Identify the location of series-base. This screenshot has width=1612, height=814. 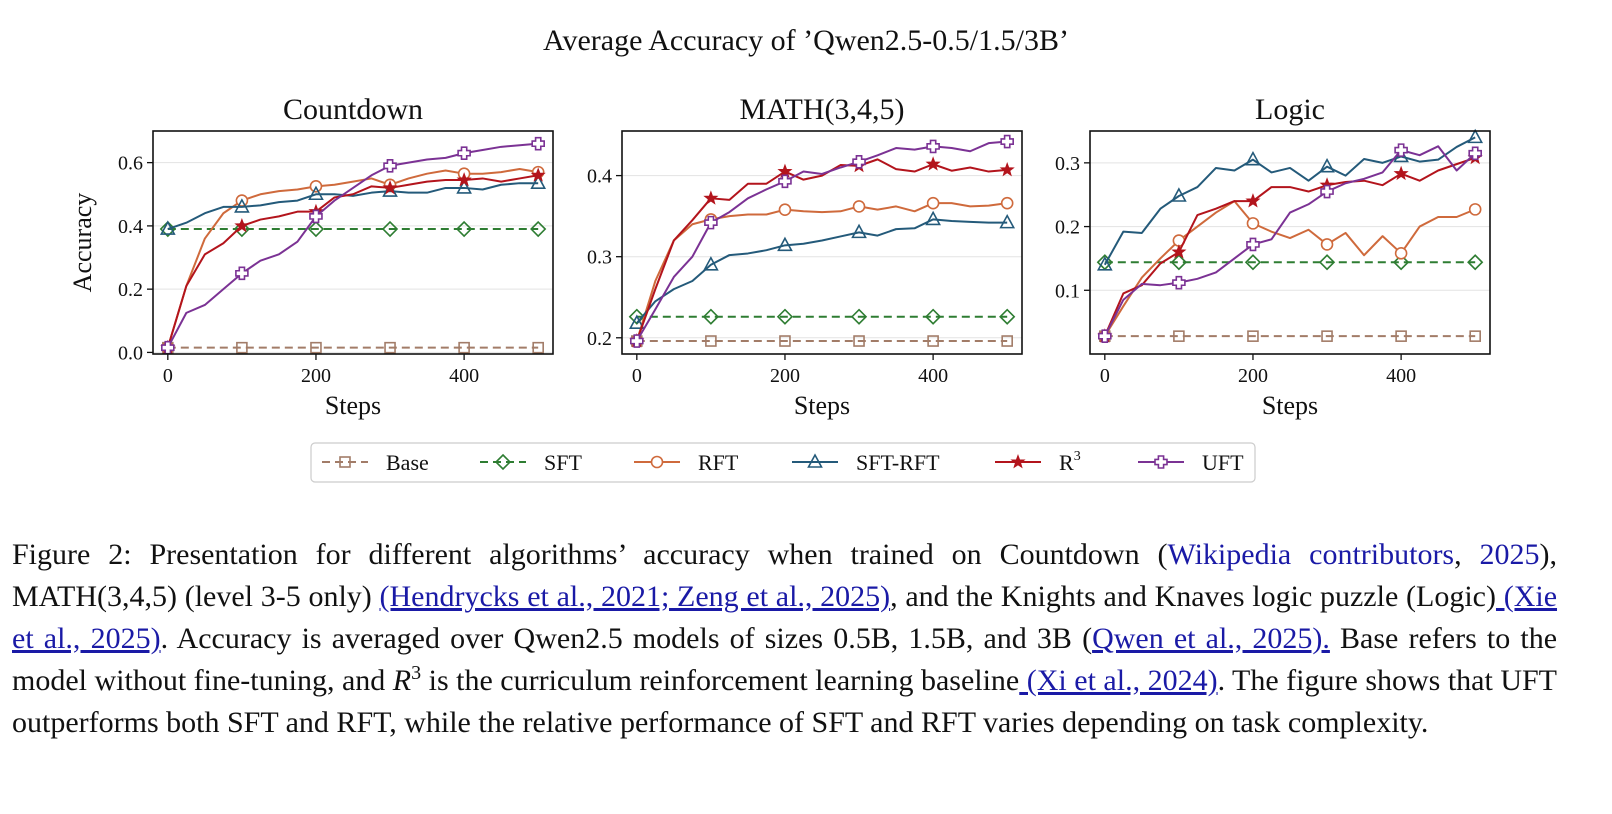
(1290, 336).